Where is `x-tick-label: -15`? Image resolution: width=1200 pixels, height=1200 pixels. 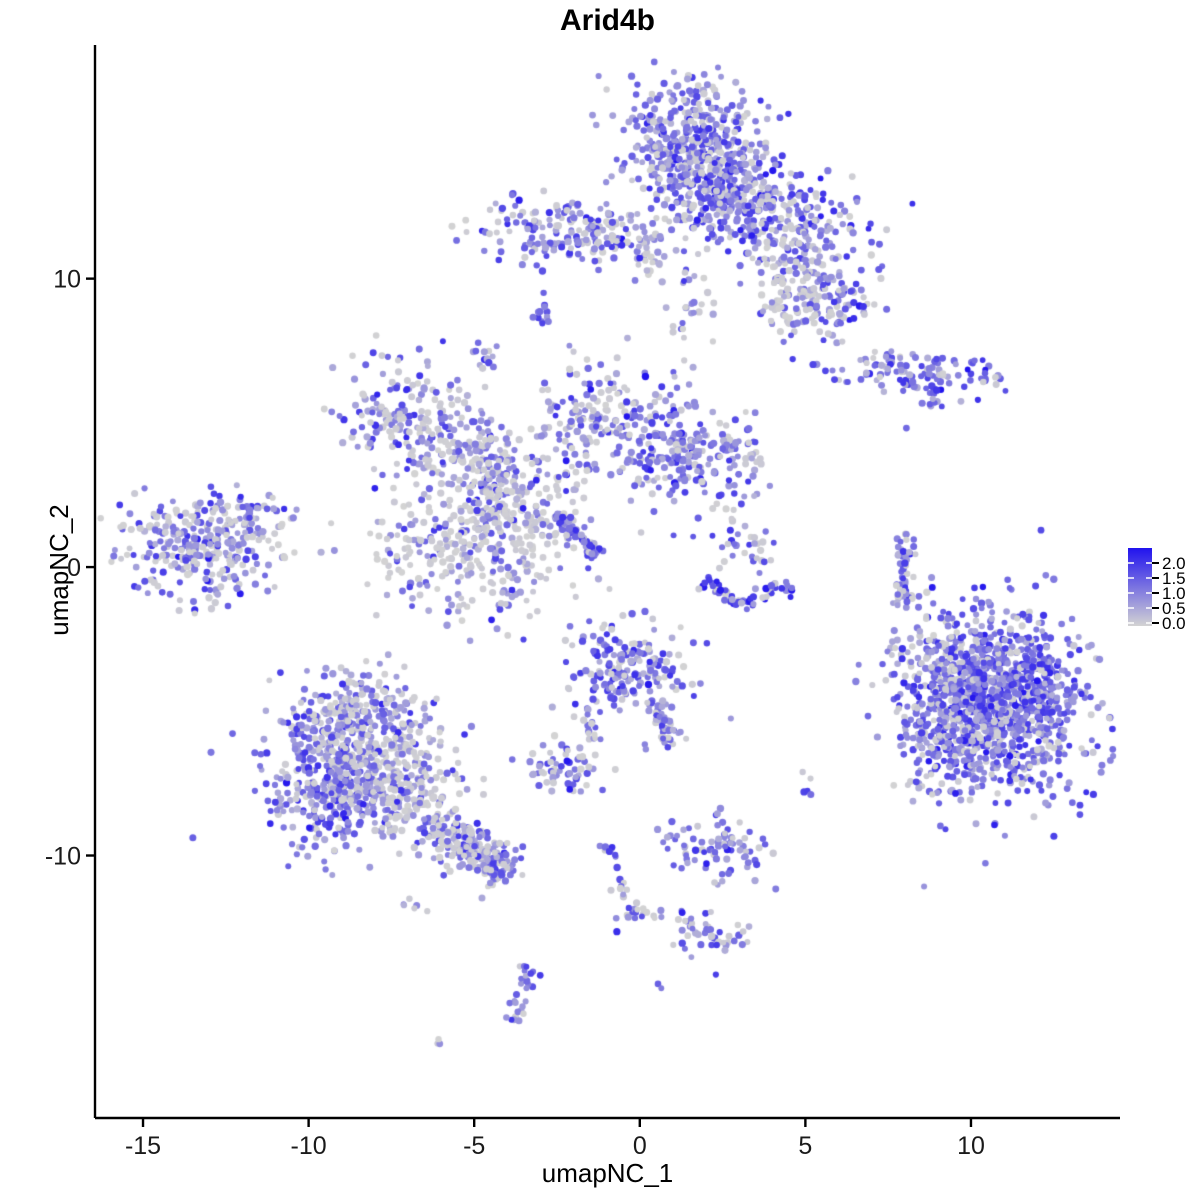
x-tick-label: -15 is located at coordinates (143, 1146).